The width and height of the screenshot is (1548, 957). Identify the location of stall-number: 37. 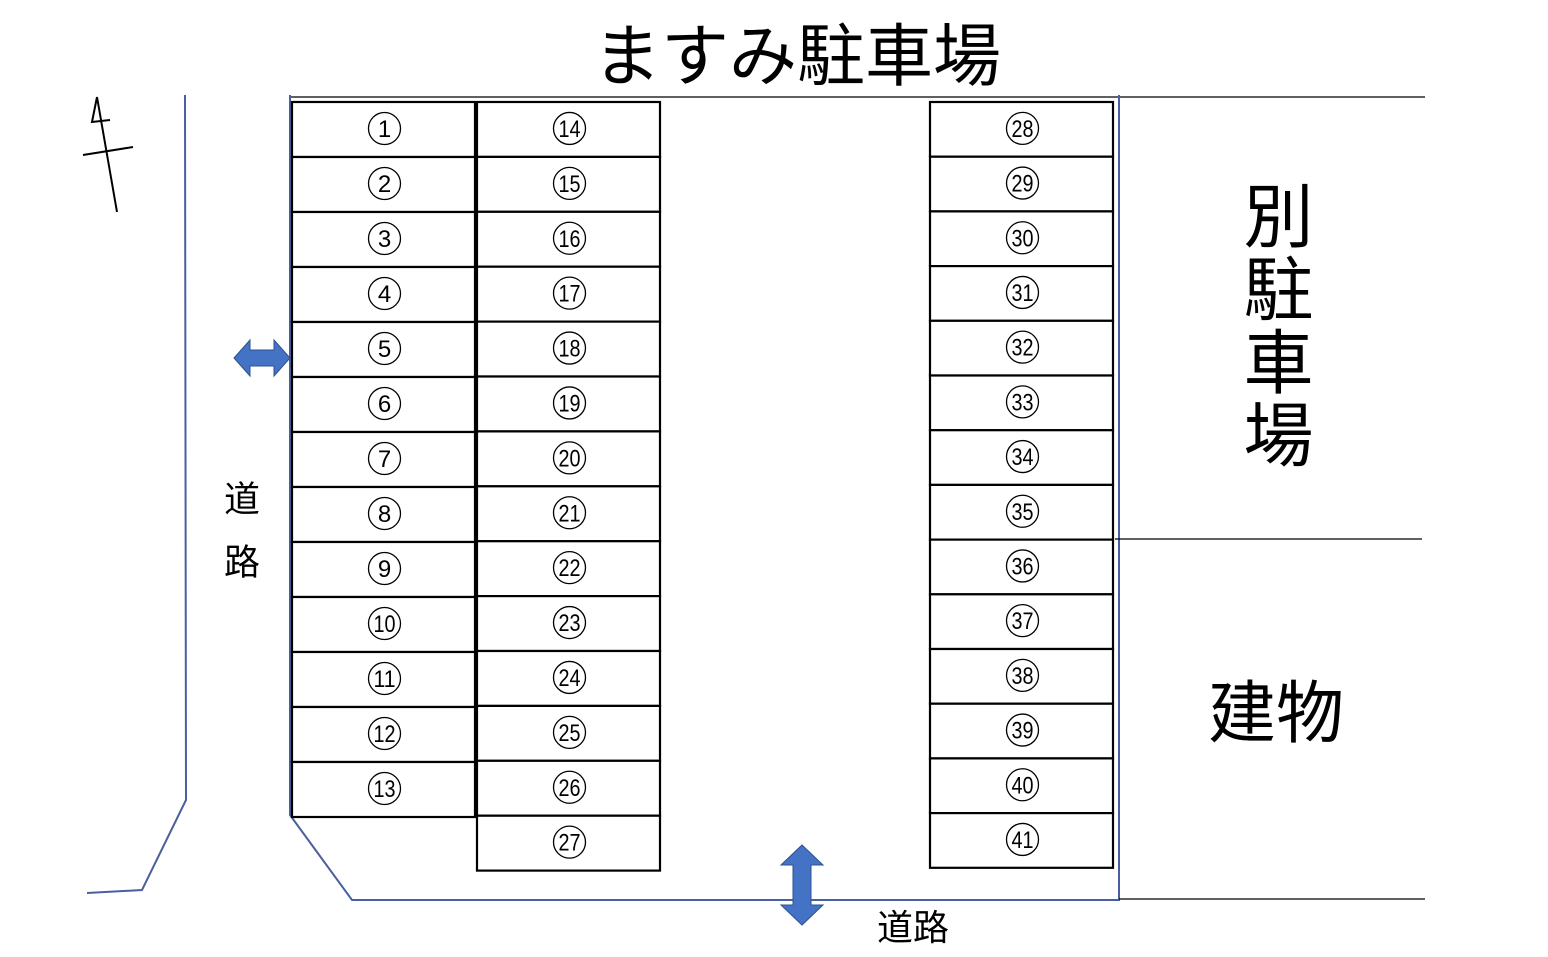
(1023, 621).